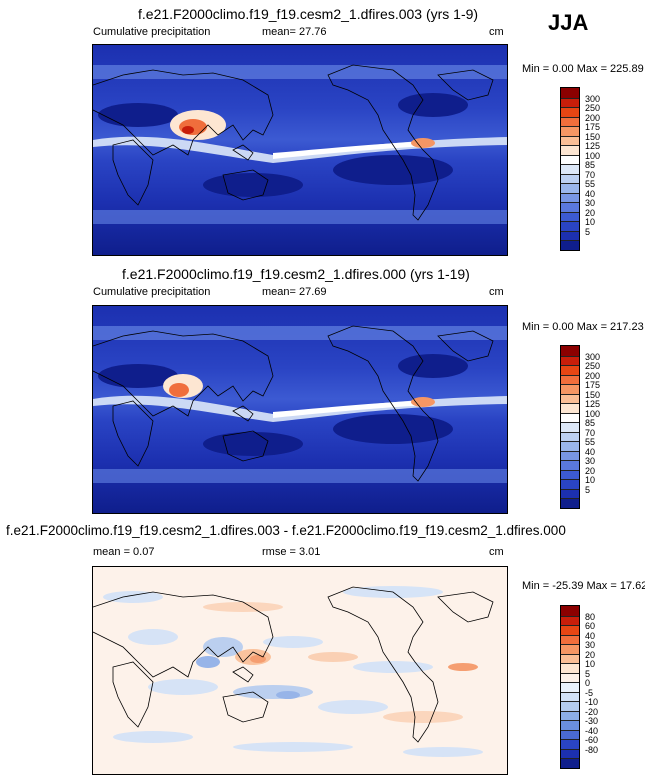  Describe the element at coordinates (294, 32) in the screenshot. I see `panel1-mean: mean= 27.76` at that location.